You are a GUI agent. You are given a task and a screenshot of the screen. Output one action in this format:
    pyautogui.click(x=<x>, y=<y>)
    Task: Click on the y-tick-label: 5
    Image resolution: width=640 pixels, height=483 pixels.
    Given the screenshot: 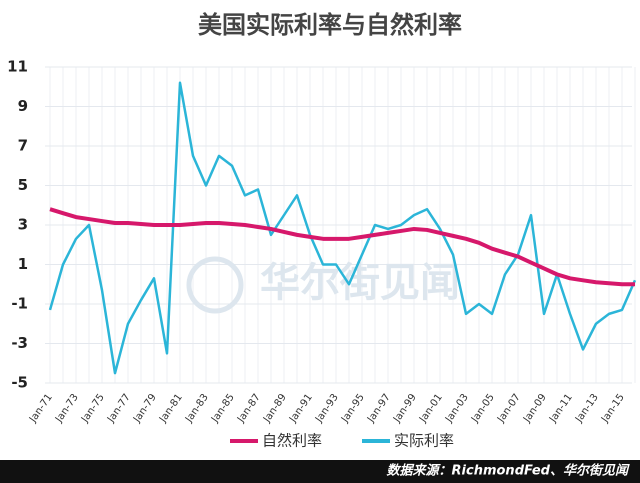 What is the action you would take?
    pyautogui.click(x=23, y=185)
    